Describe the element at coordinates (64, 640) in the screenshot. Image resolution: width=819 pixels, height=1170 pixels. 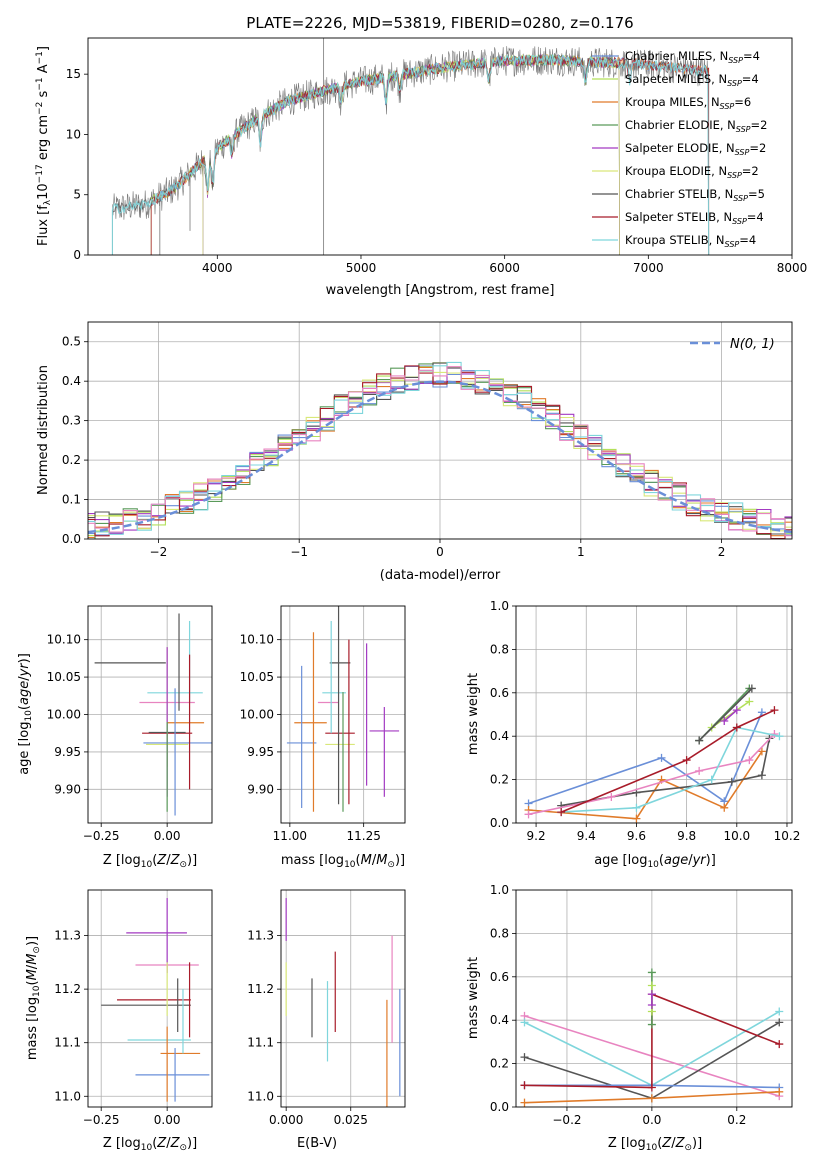
I see `y-tick-label: 10.10` at that location.